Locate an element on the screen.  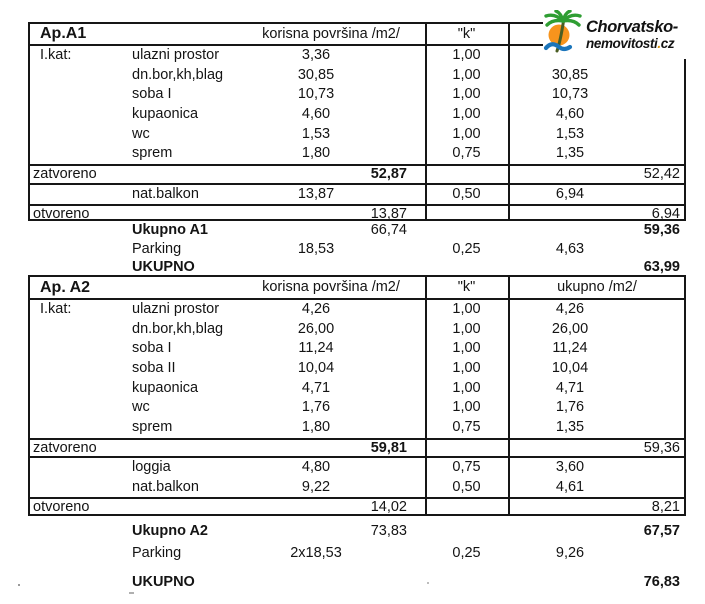
total-value: 30,85 is located at coordinates (570, 74).